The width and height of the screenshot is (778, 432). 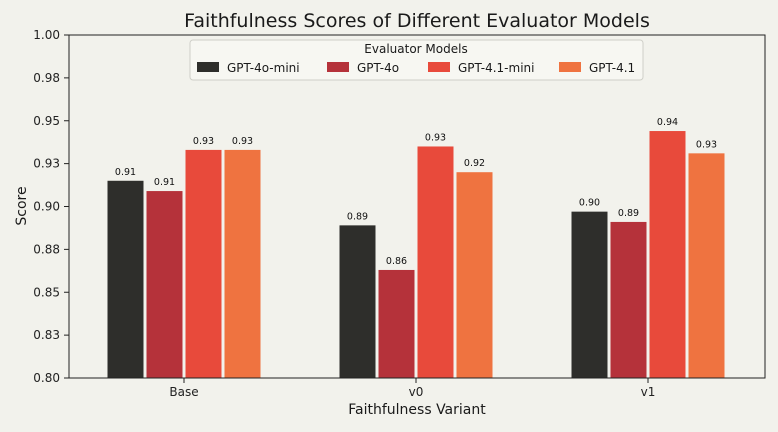 I want to click on bar-gpt-4o-mini-v1, so click(x=589, y=294).